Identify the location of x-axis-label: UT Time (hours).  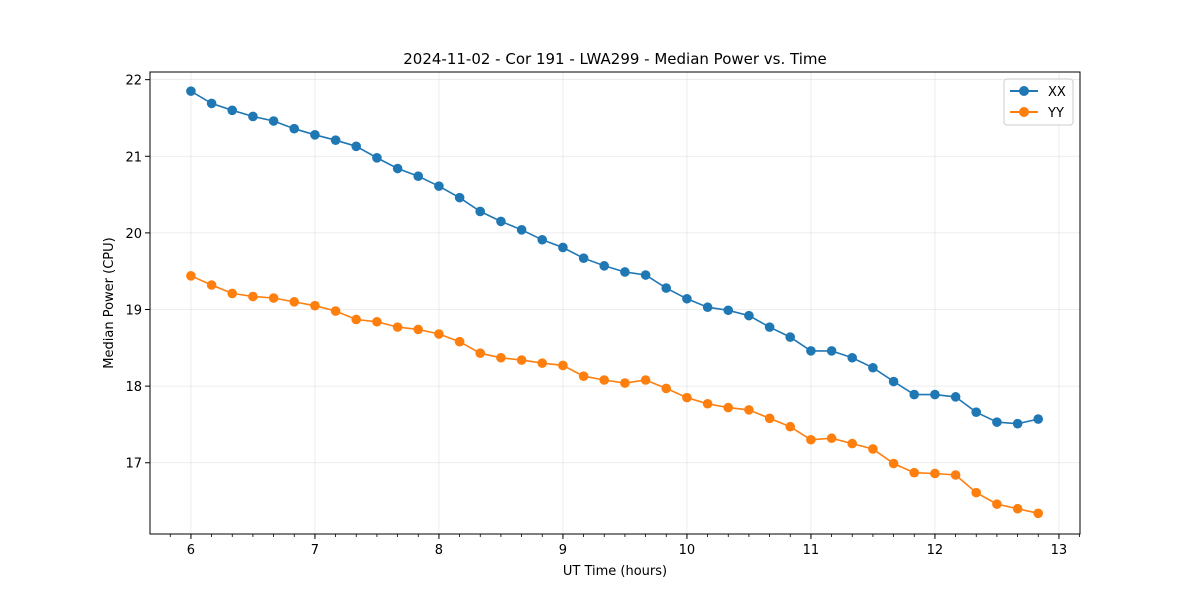
(615, 571).